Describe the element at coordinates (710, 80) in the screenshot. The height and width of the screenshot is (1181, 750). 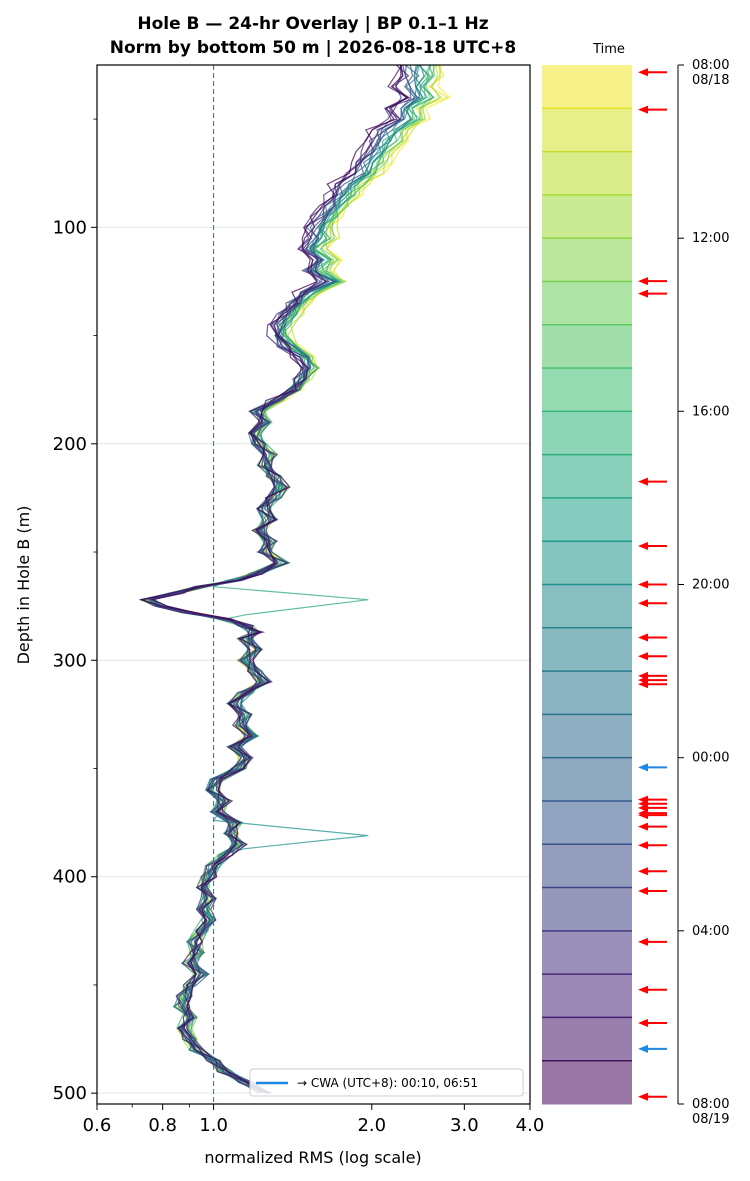
I see `time-tick-date: 08/18` at that location.